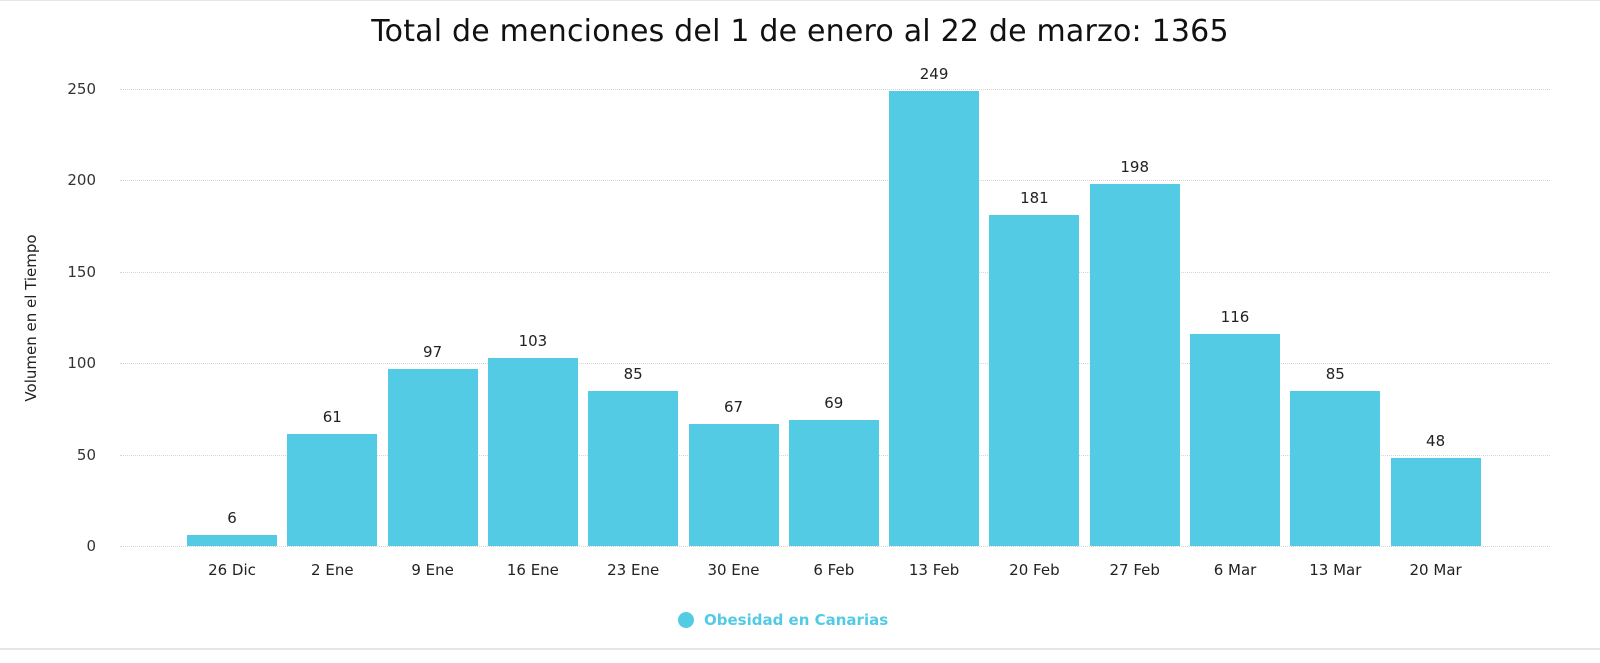 The height and width of the screenshot is (663, 1600). I want to click on x-tick-label: 13 Mar, so click(1335, 570).